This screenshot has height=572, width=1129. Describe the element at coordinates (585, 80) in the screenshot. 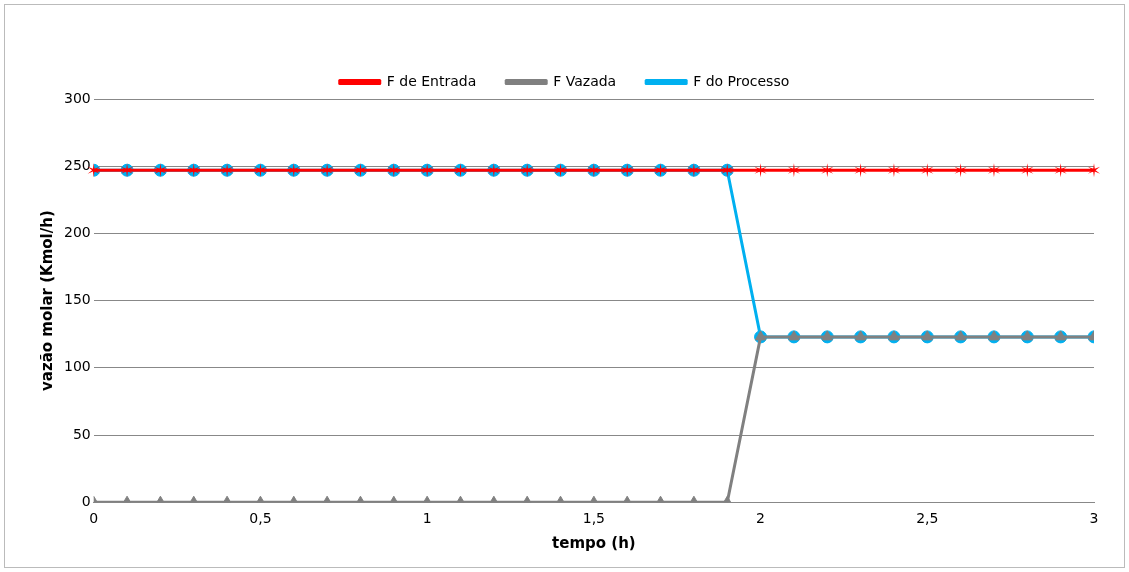

I see `legend-label: F Vazada` at that location.